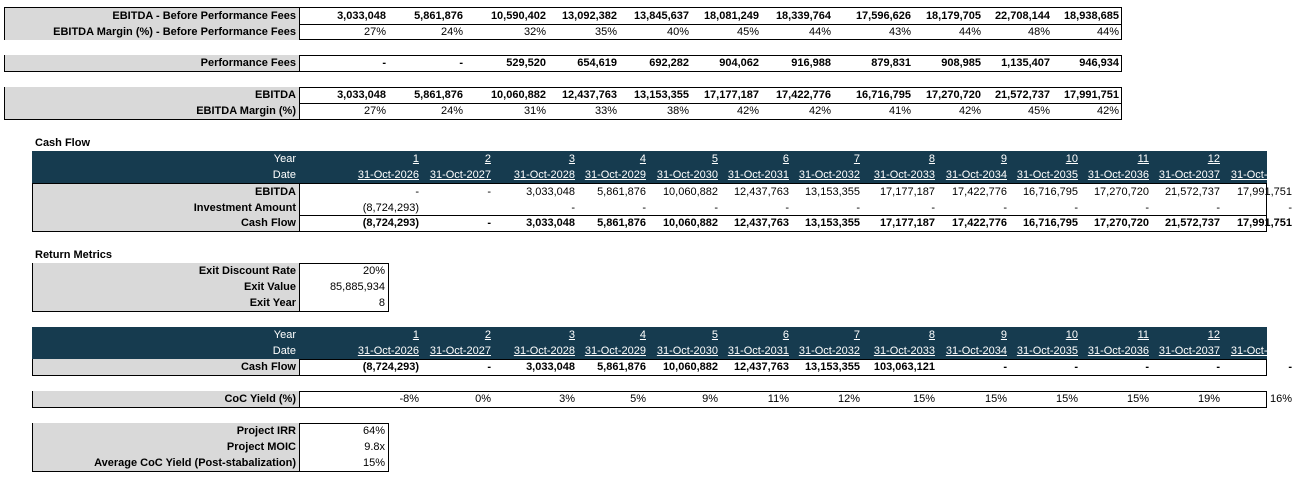 The height and width of the screenshot is (499, 1292). Describe the element at coordinates (761, 367) in the screenshot. I see `exit-cashflow-value: 12,437,763` at that location.